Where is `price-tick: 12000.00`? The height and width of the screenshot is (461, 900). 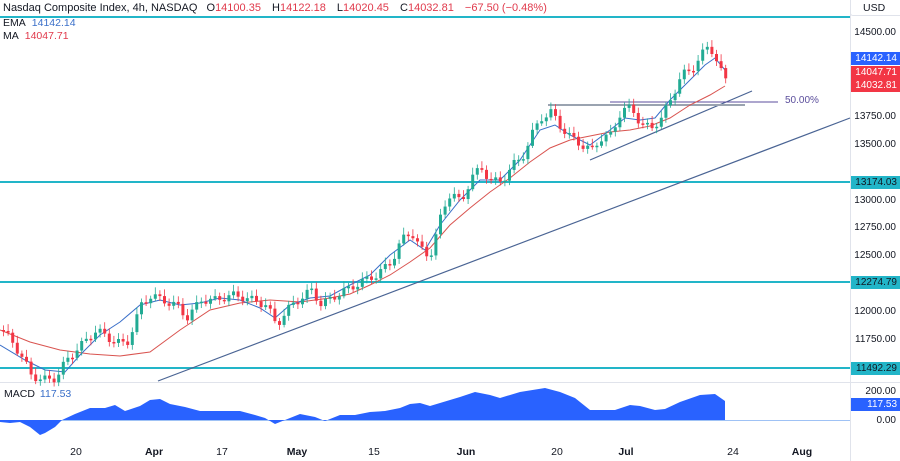
price-tick: 12000.00 is located at coordinates (875, 311).